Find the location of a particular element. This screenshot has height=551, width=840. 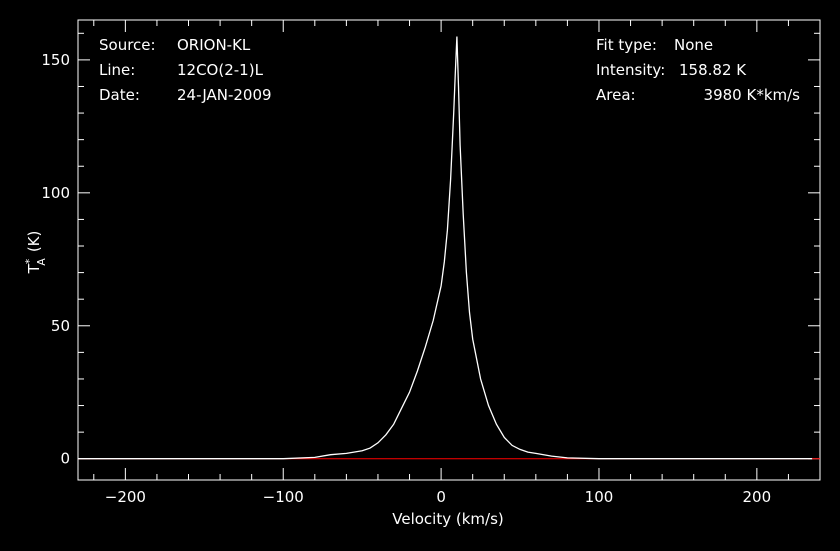

y-tick-label: 0 is located at coordinates (65, 459).